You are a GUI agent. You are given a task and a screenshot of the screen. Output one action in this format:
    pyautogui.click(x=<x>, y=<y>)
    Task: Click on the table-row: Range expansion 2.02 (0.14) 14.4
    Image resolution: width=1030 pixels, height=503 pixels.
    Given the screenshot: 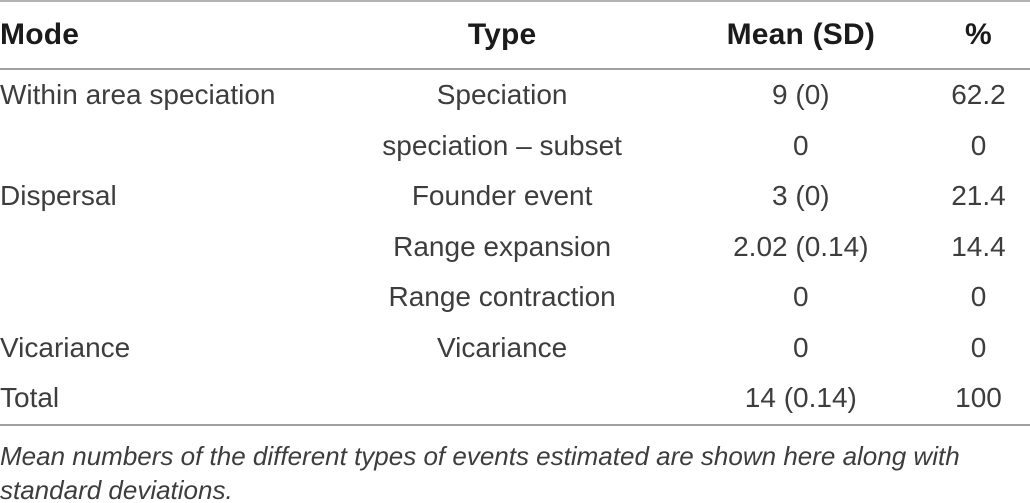 What is the action you would take?
    pyautogui.click(x=515, y=247)
    